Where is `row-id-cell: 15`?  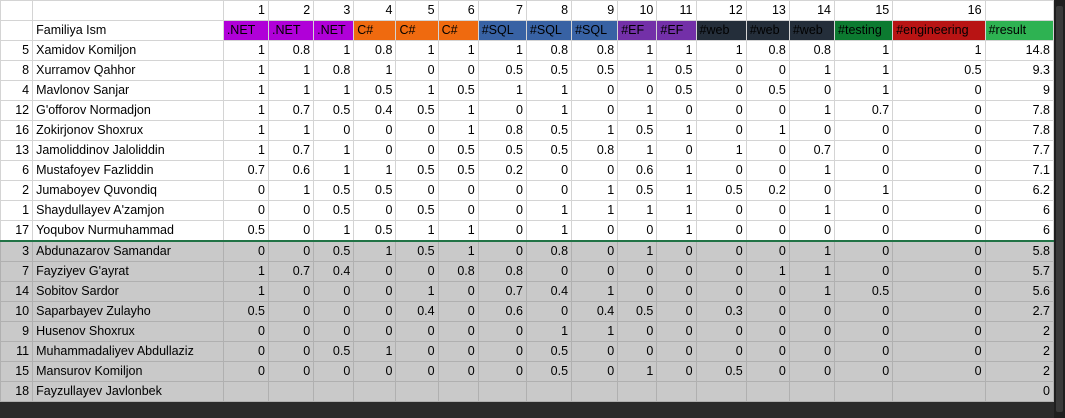 row-id-cell: 15 is located at coordinates (17, 371).